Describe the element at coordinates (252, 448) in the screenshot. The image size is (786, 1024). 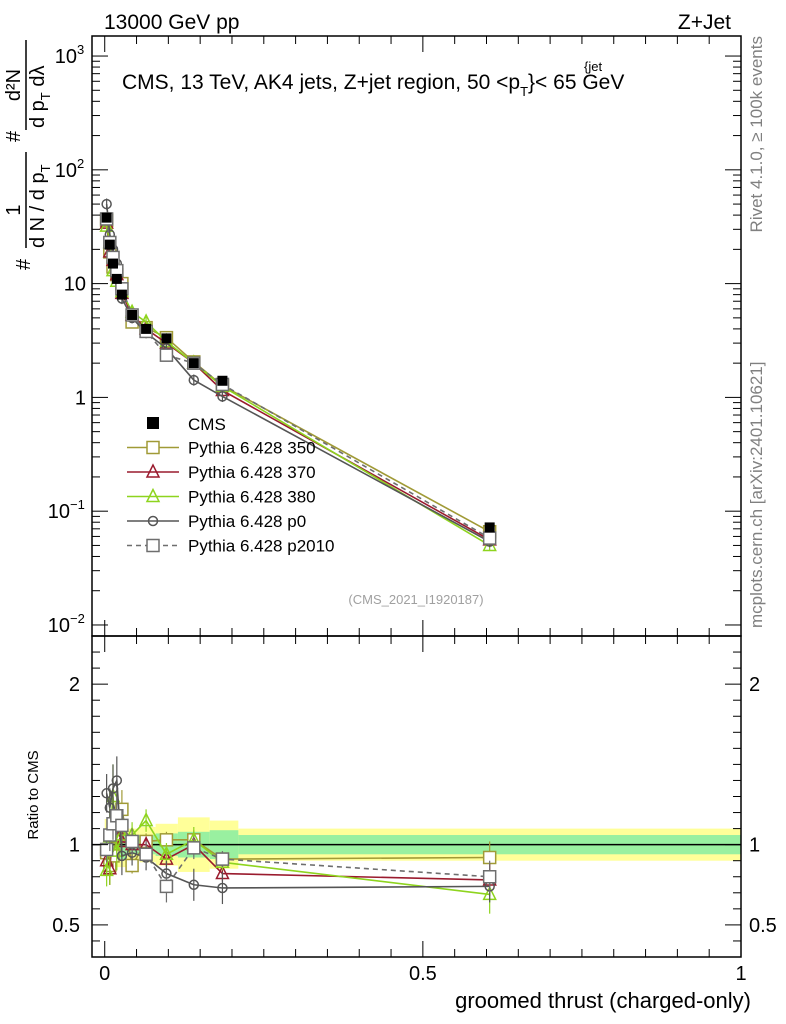
I see `legend-label-pythia-6-428-350: Pythia 6.428 350` at that location.